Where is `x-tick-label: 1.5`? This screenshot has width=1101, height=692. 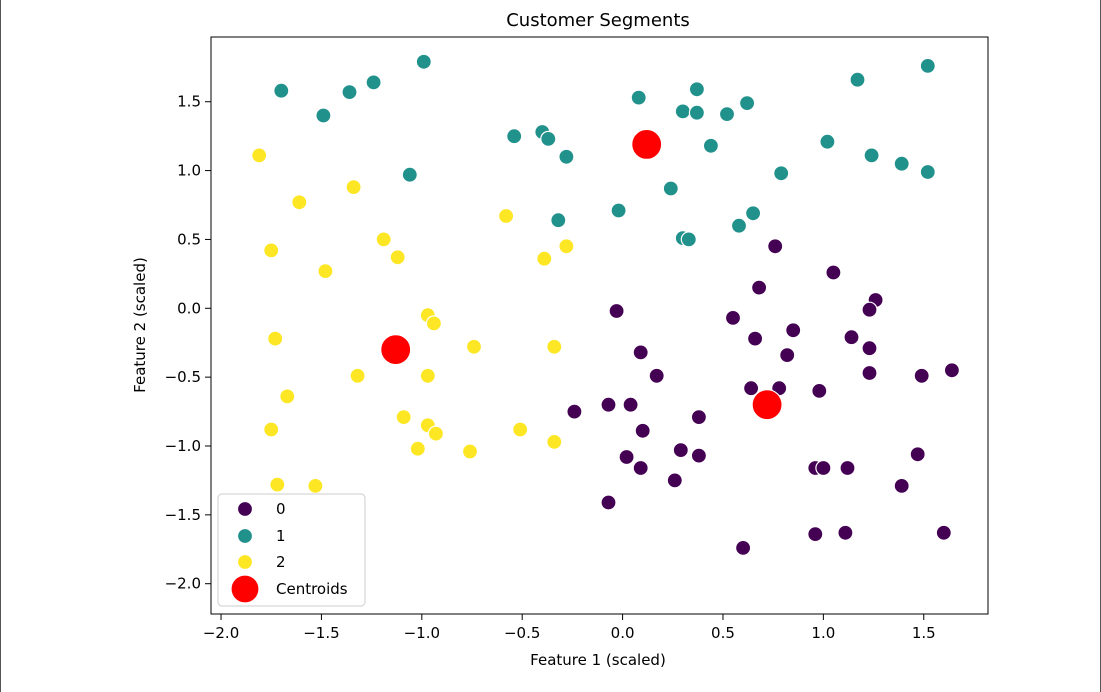
x-tick-label: 1.5 is located at coordinates (924, 633).